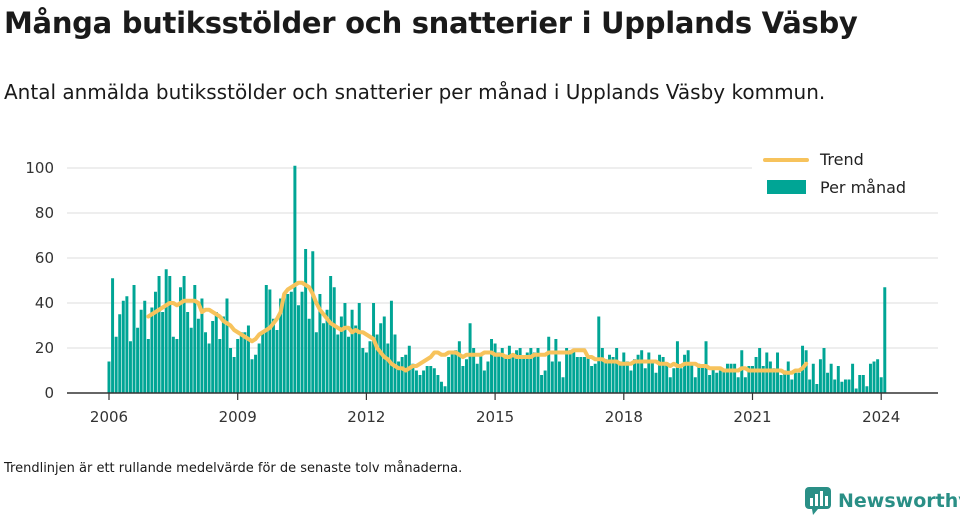  I want to click on legend: Trend Per månad, so click(846, 177).